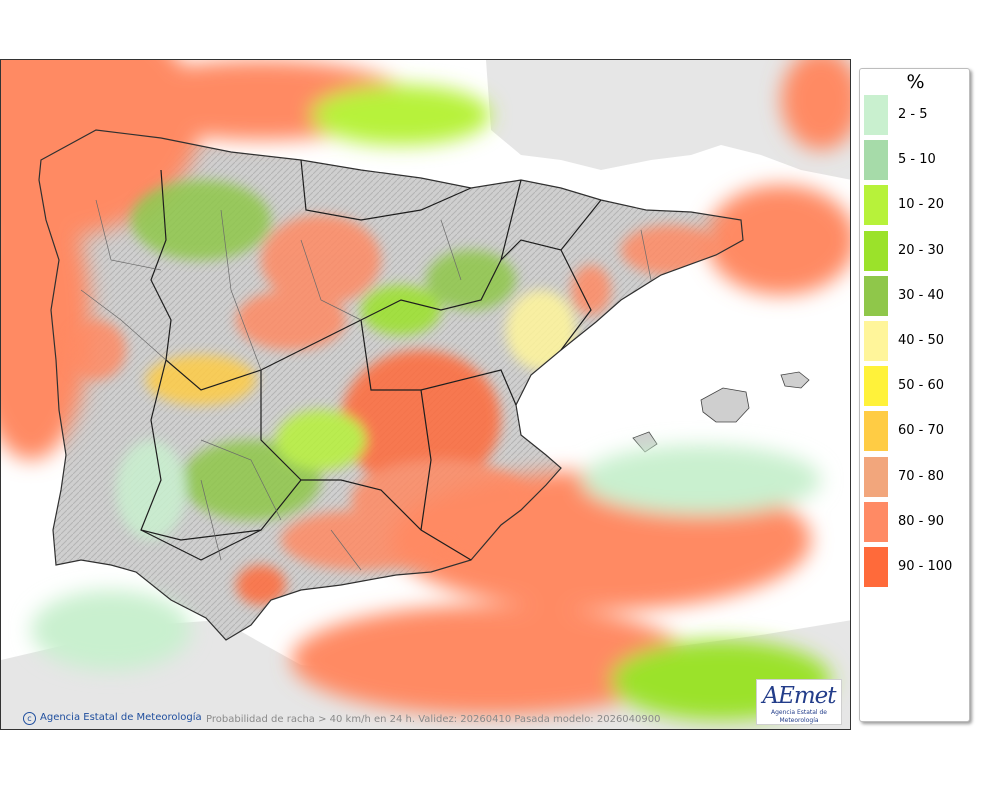 The width and height of the screenshot is (1000, 790). I want to click on legend-label: 5 - 10, so click(917, 160).